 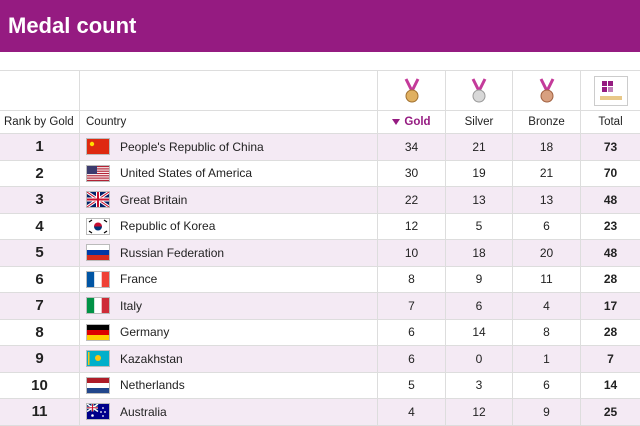 I want to click on country-name: United States of America, so click(x=186, y=173).